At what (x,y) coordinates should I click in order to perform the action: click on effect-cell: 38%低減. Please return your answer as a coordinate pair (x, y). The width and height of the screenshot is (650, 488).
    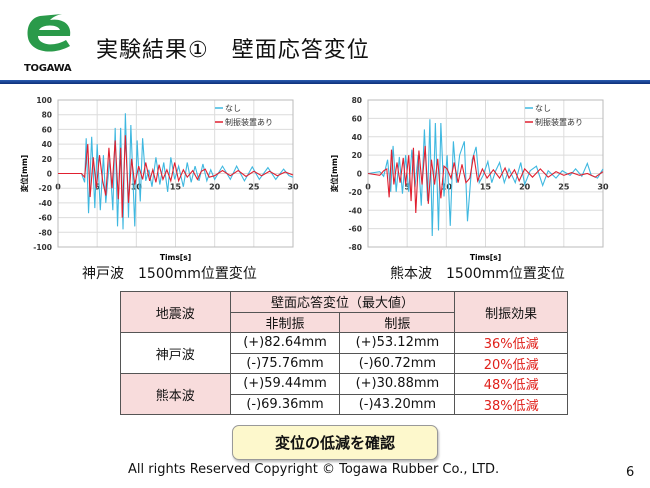
    Looking at the image, I should click on (511, 404).